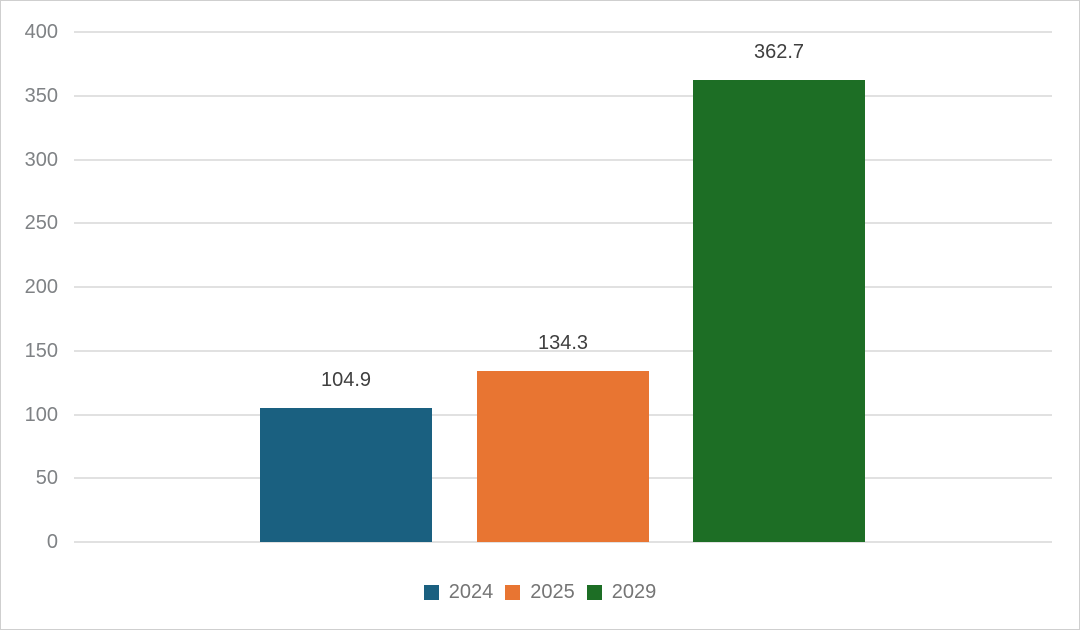 This screenshot has height=630, width=1080. Describe the element at coordinates (41, 350) in the screenshot. I see `y-tick-label: 150` at that location.